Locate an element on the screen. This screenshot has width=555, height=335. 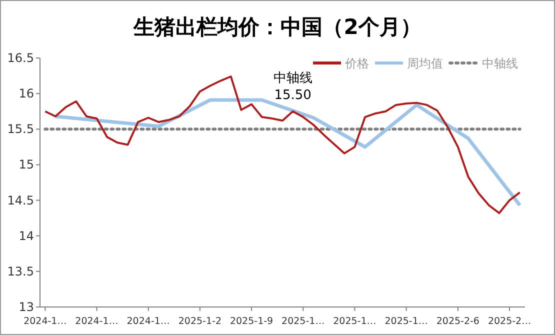
y-tick-label: 13.5 is located at coordinates (20, 271).